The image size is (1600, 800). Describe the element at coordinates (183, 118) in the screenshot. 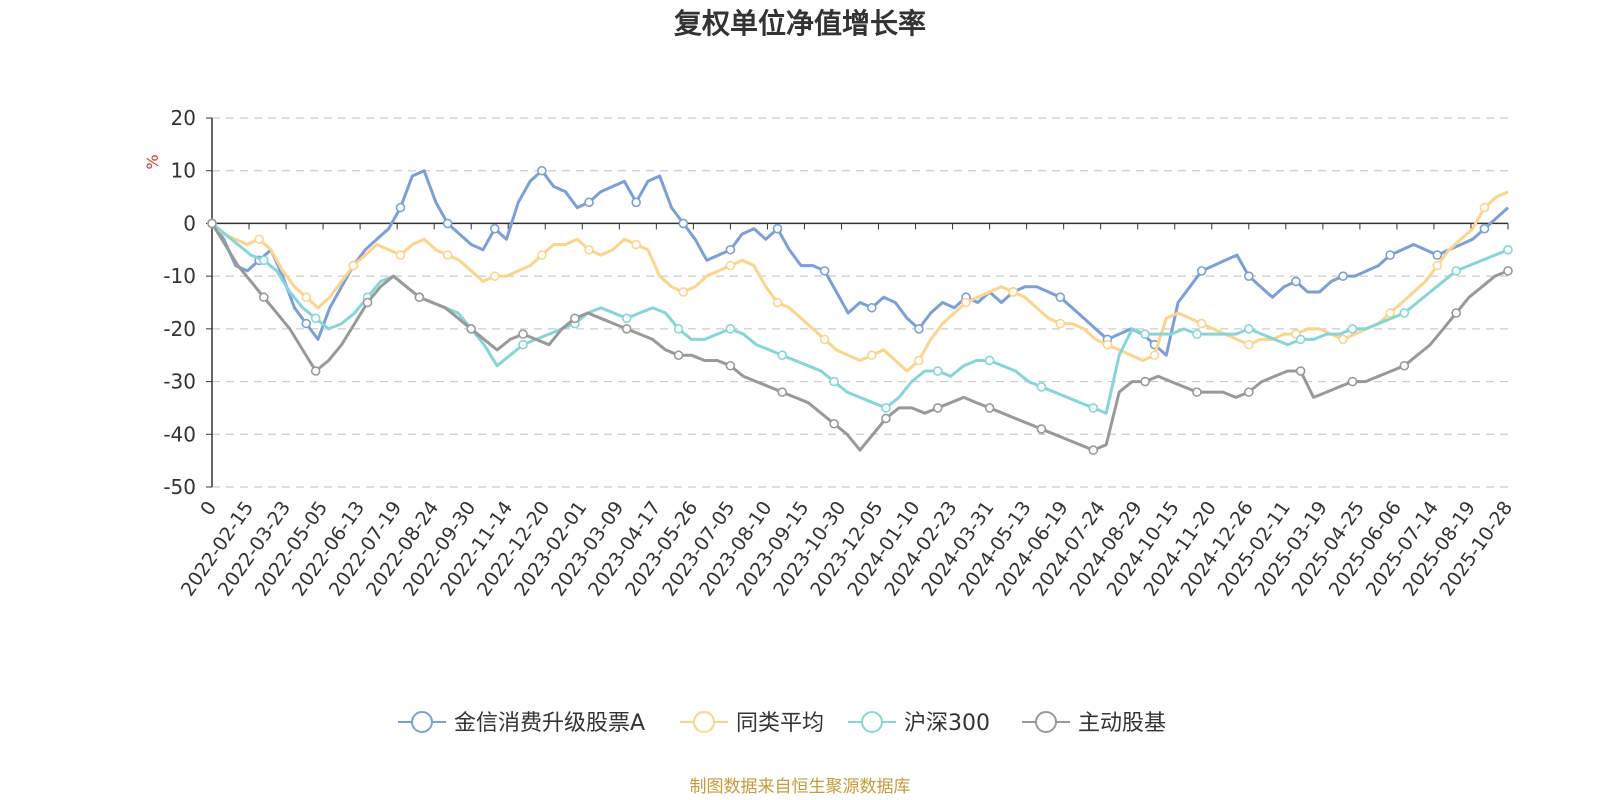

I see `y-tick-label: 20` at that location.